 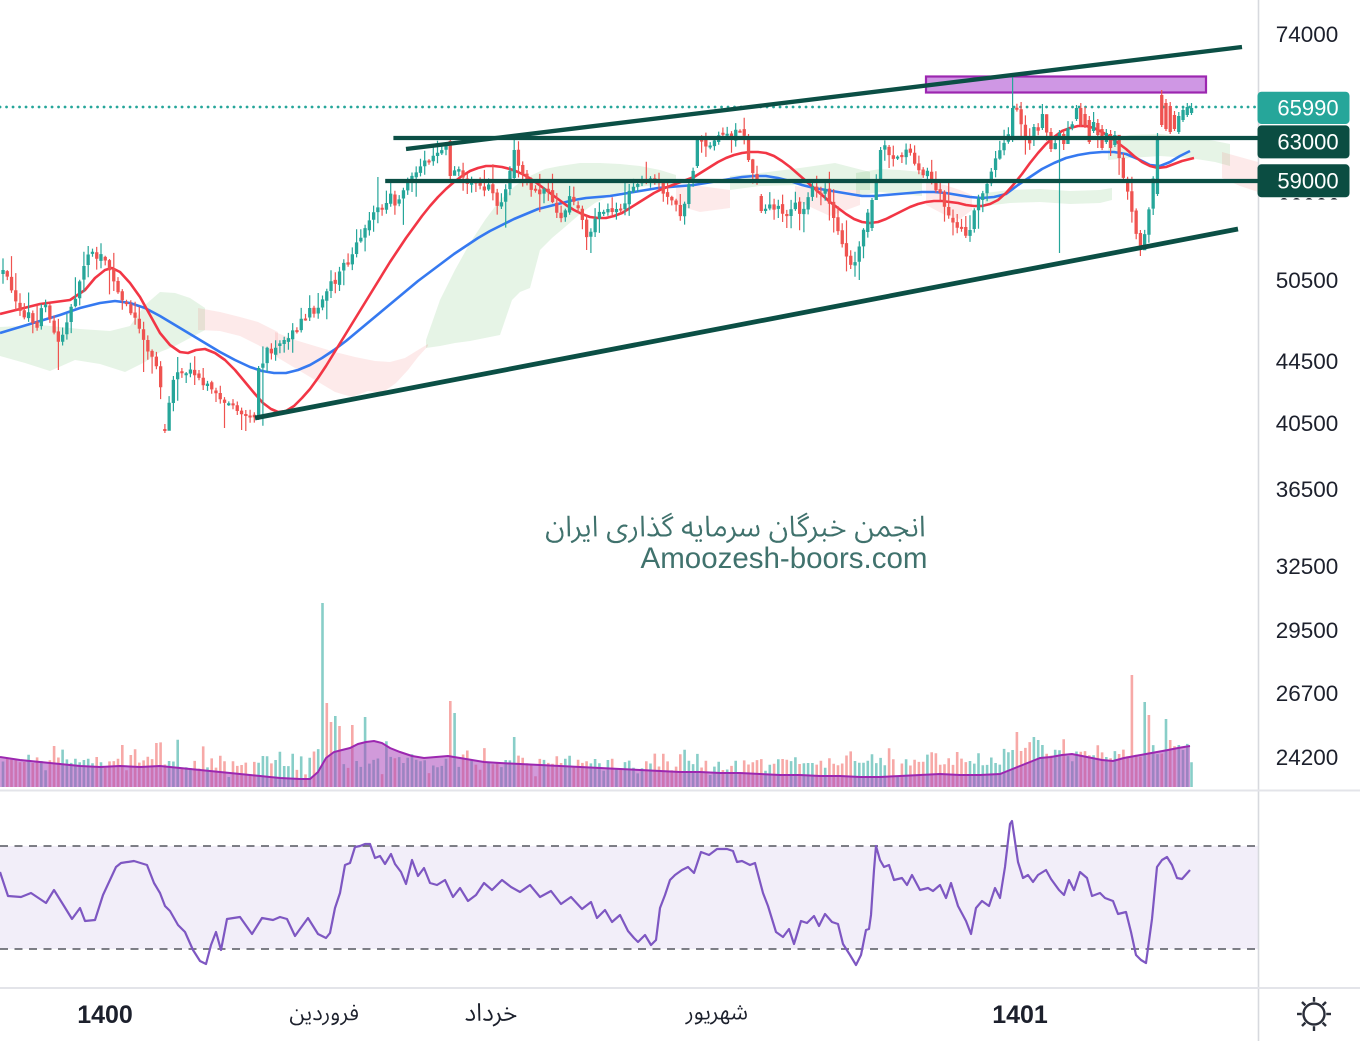 I want to click on svg-text: 40500, so click(x=1307, y=423).